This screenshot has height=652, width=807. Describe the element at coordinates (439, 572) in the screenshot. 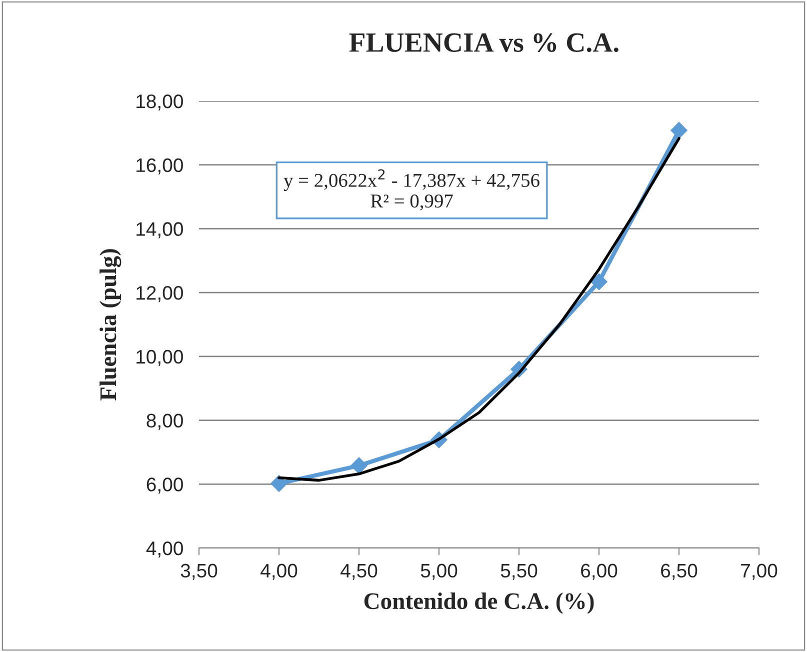

I see `x-tick-label: 5,00` at that location.